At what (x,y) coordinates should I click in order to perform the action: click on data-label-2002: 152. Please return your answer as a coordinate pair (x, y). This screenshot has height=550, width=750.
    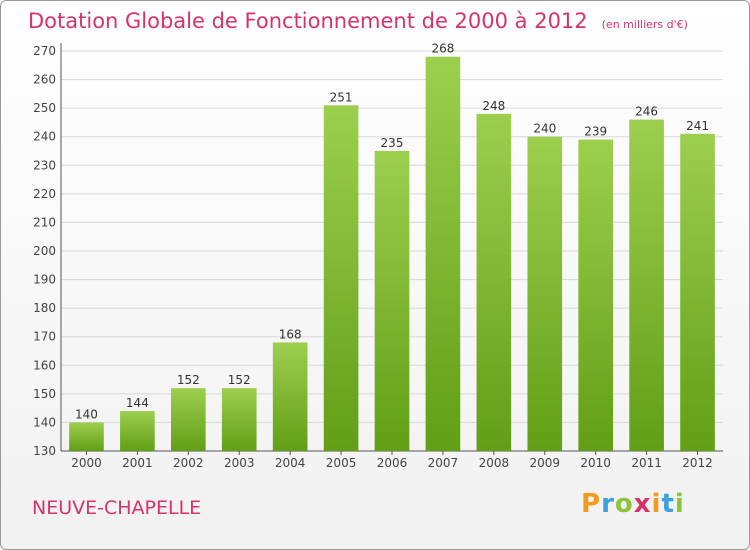
    Looking at the image, I should click on (188, 380).